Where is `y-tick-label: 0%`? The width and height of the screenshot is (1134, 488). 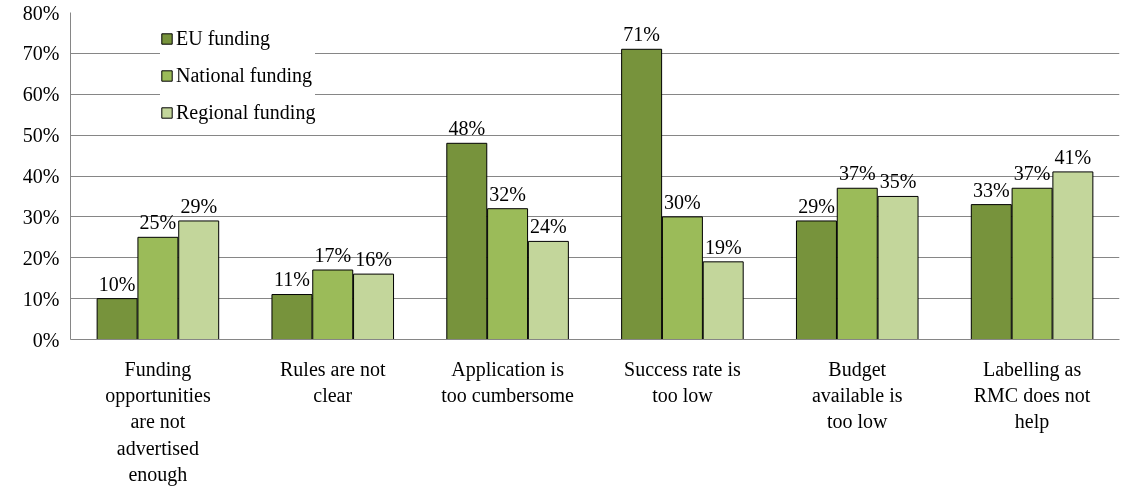 y-tick-label: 0% is located at coordinates (46, 339).